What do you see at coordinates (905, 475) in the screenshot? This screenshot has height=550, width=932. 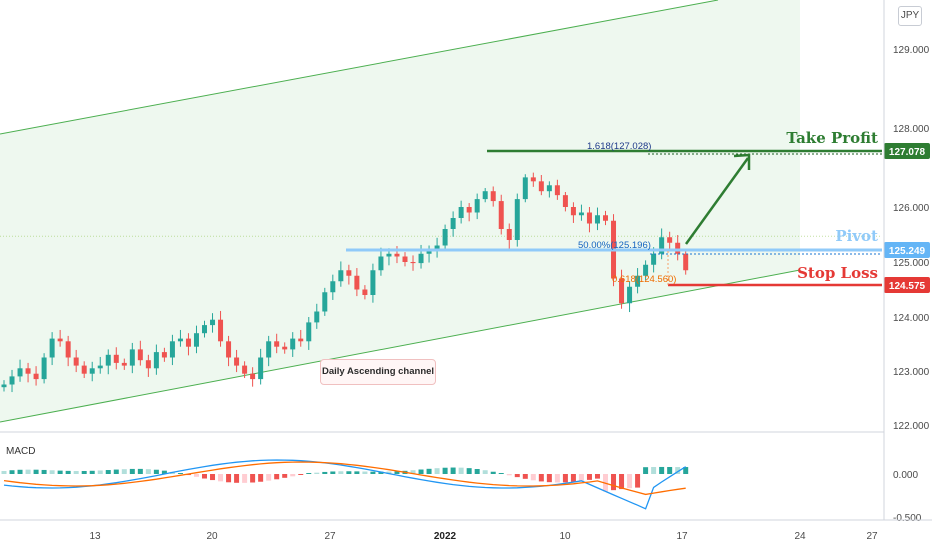 I see `macd-tick-label: 0.000` at bounding box center [905, 475].